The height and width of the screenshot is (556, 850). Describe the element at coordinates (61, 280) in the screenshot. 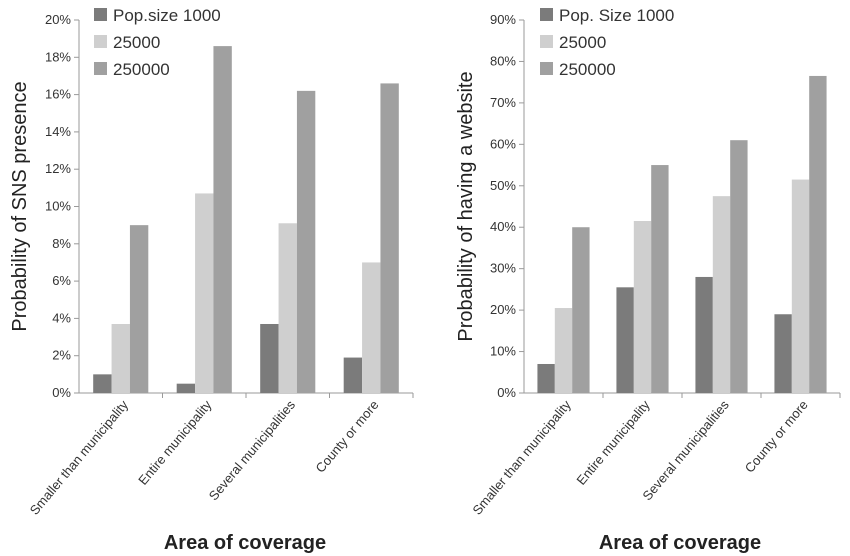

I see `y-tick-label: 6%` at that location.